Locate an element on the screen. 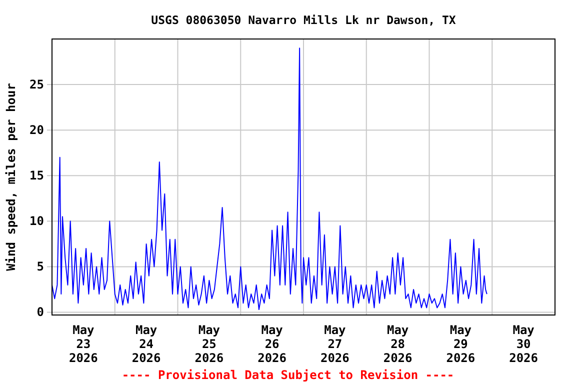  y-tick-label: 20 is located at coordinates (37, 129).